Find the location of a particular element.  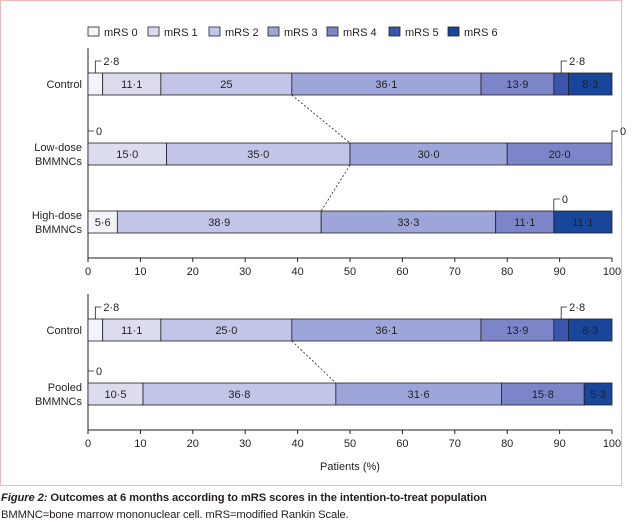

x-axis-title: Patients (%) is located at coordinates (350, 467).